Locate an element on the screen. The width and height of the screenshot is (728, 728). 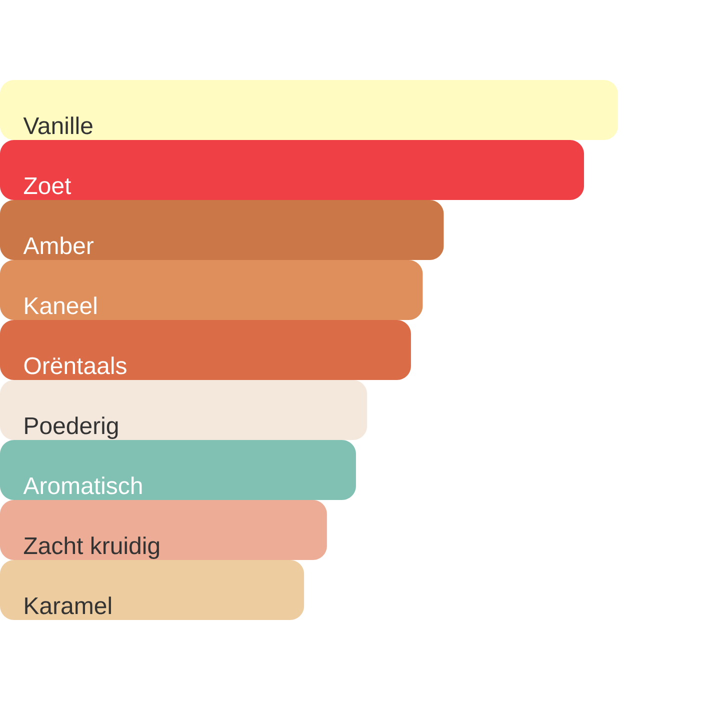
y-tick-label: Kaneel is located at coordinates (60, 305).